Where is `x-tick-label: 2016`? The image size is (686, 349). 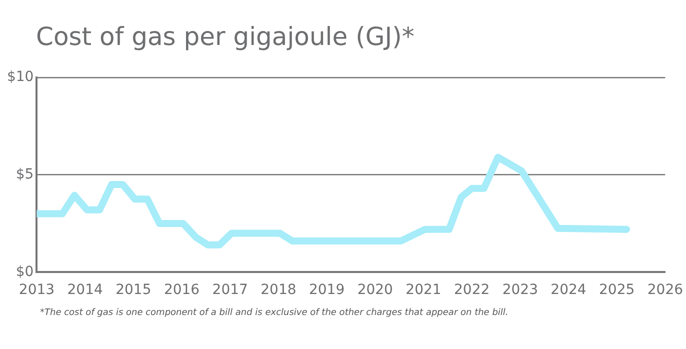 x-tick-label: 2016 is located at coordinates (182, 290).